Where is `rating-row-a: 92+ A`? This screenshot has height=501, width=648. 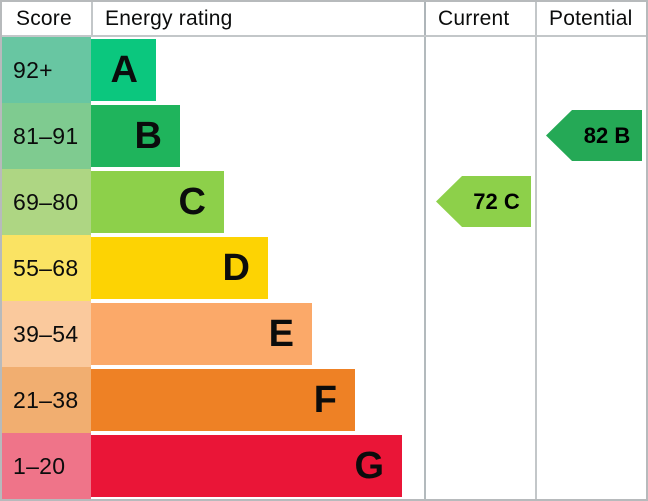
rating-row-a: 92+ A is located at coordinates (324, 70).